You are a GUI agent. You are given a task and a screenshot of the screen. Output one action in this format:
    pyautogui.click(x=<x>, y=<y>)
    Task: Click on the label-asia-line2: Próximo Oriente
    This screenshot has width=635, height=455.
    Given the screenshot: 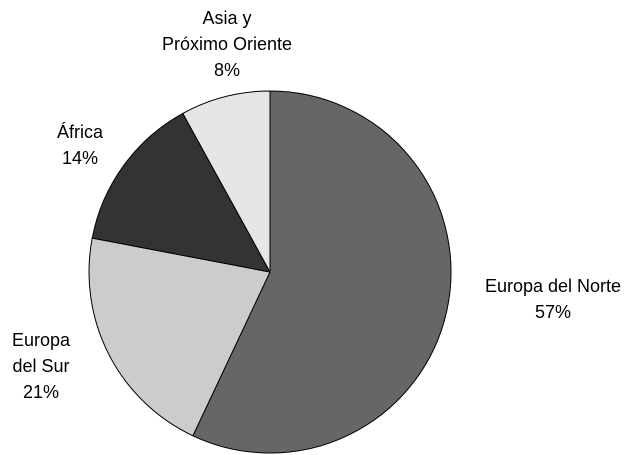 What is the action you would take?
    pyautogui.click(x=227, y=44)
    